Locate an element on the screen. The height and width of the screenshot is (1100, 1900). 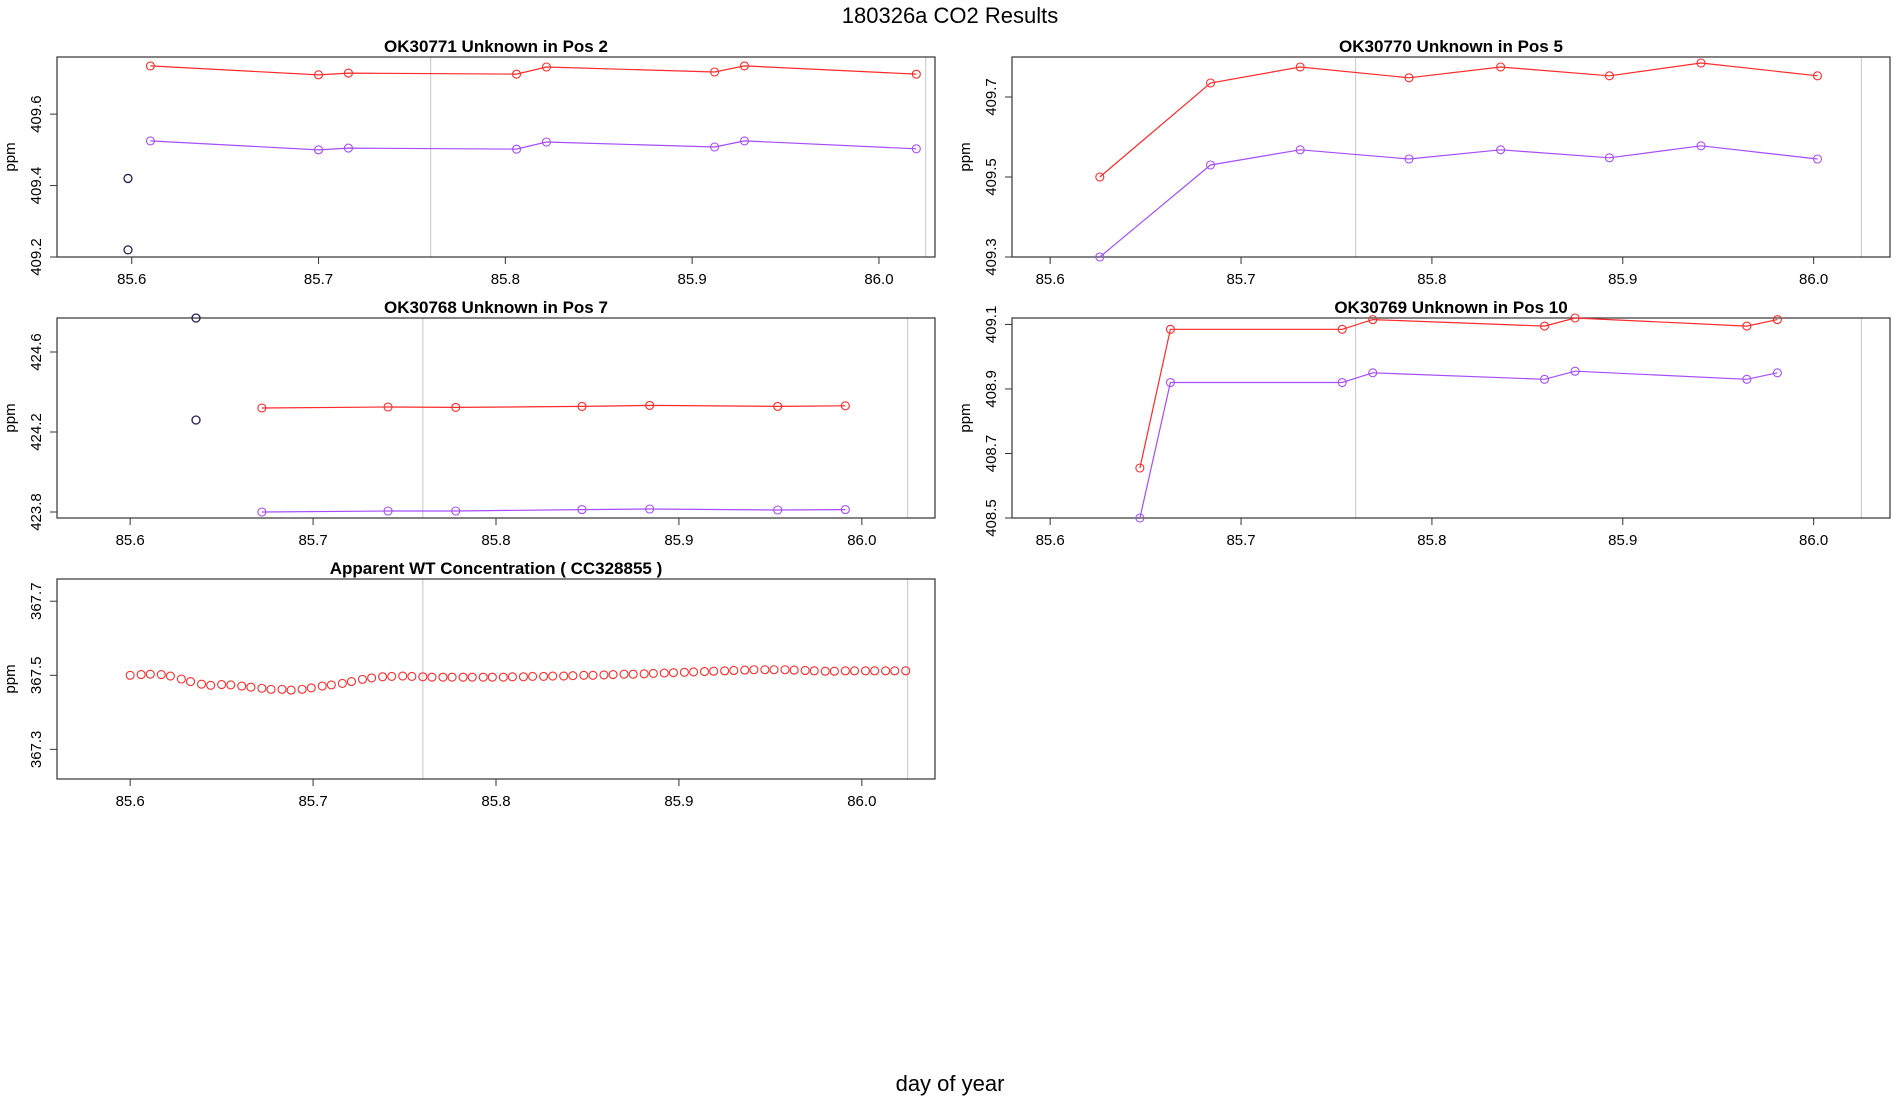
page-x-axis-label: day of year is located at coordinates (950, 1083).